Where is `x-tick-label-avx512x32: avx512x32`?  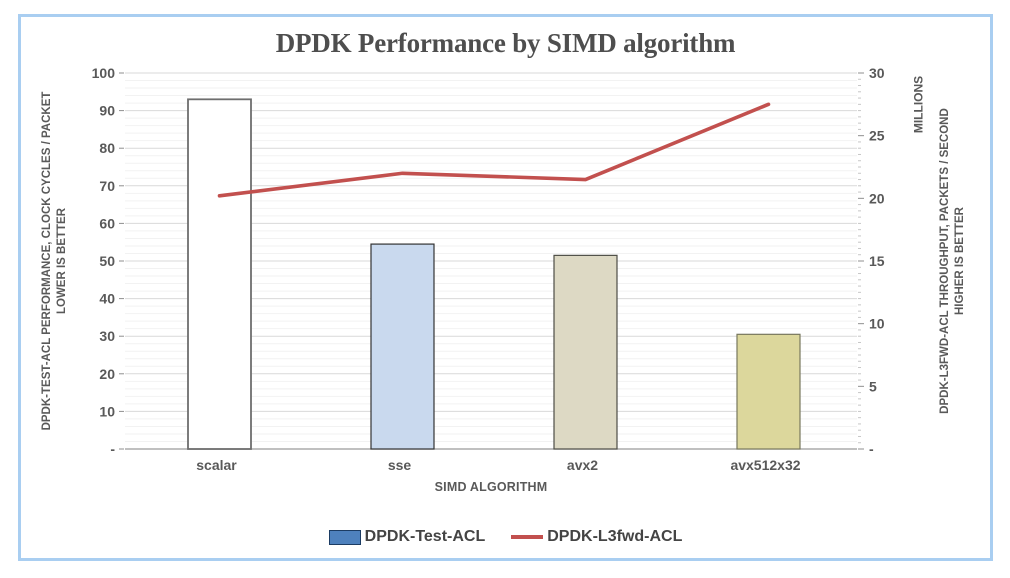 x-tick-label-avx512x32: avx512x32 is located at coordinates (765, 465).